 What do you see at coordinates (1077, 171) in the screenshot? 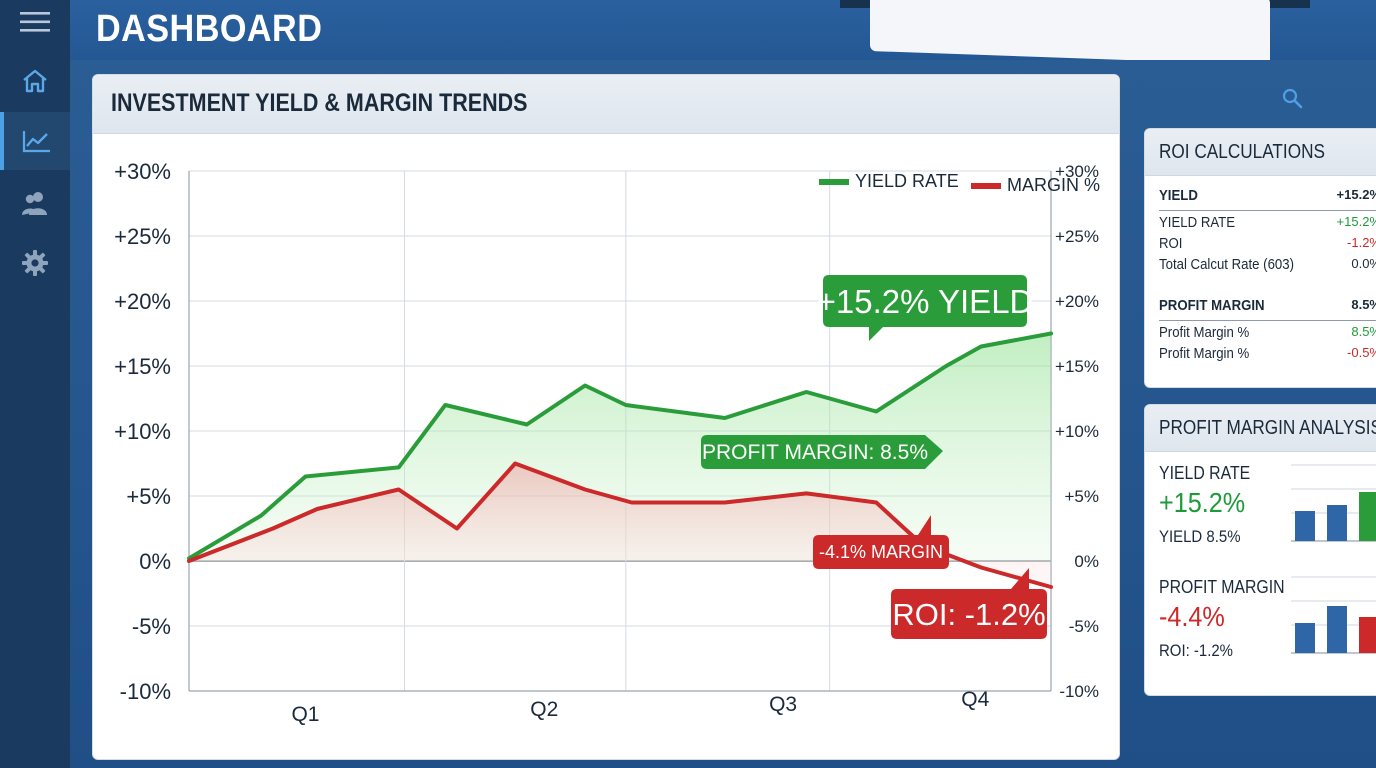
I see `y-tick-label-right: +30%` at bounding box center [1077, 171].